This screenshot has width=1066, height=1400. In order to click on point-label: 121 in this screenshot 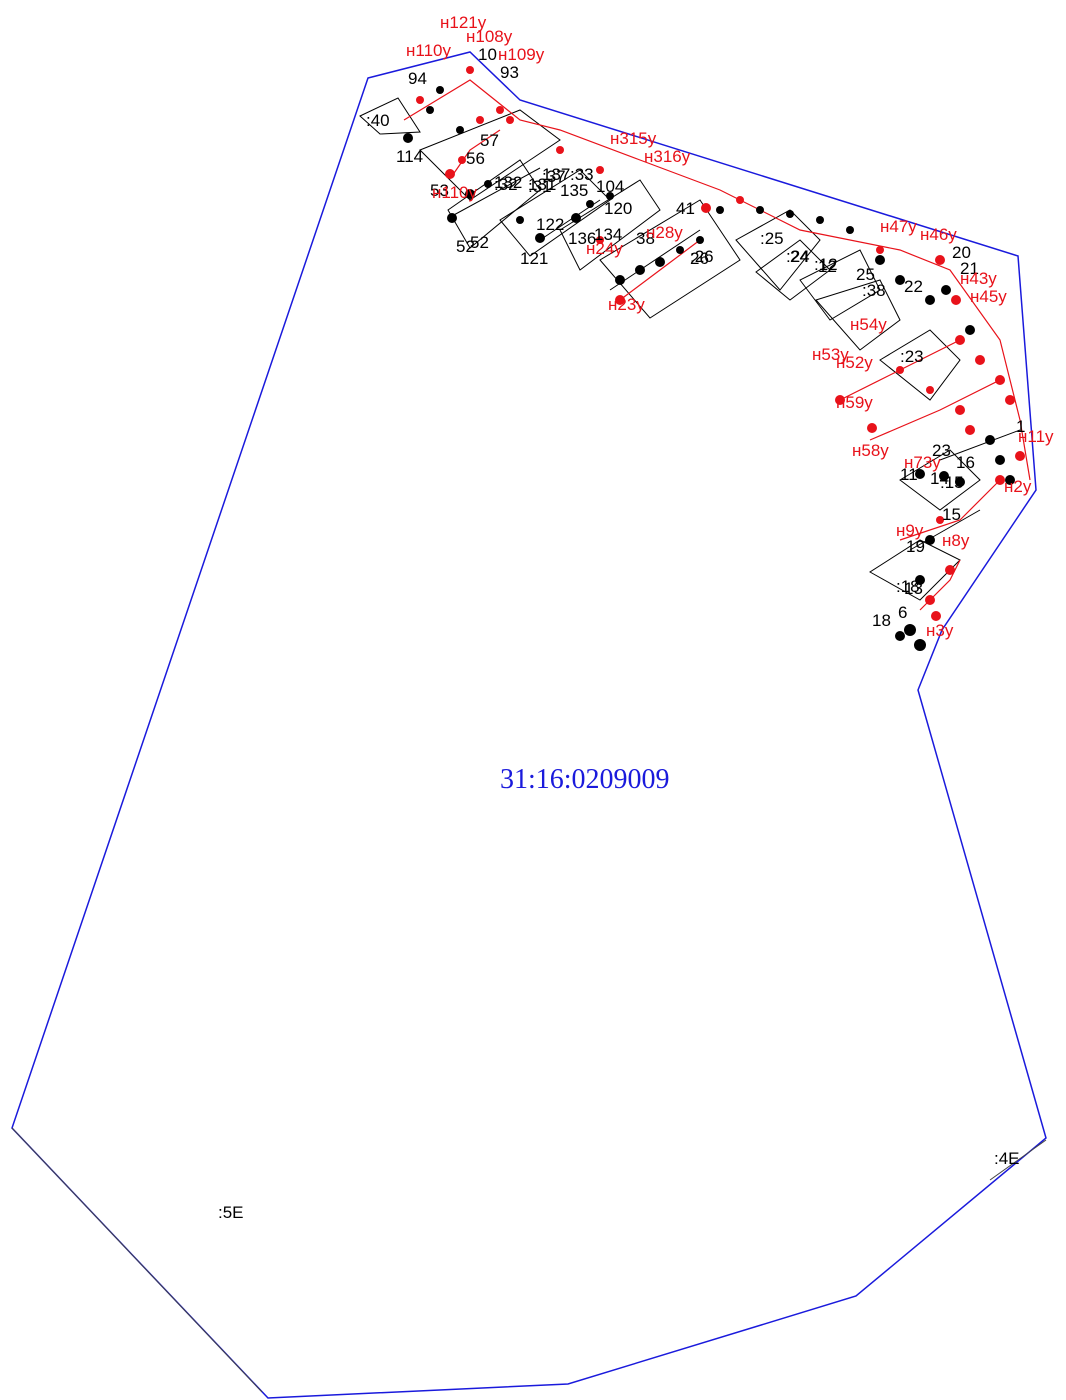, I will do `click(534, 258)`.